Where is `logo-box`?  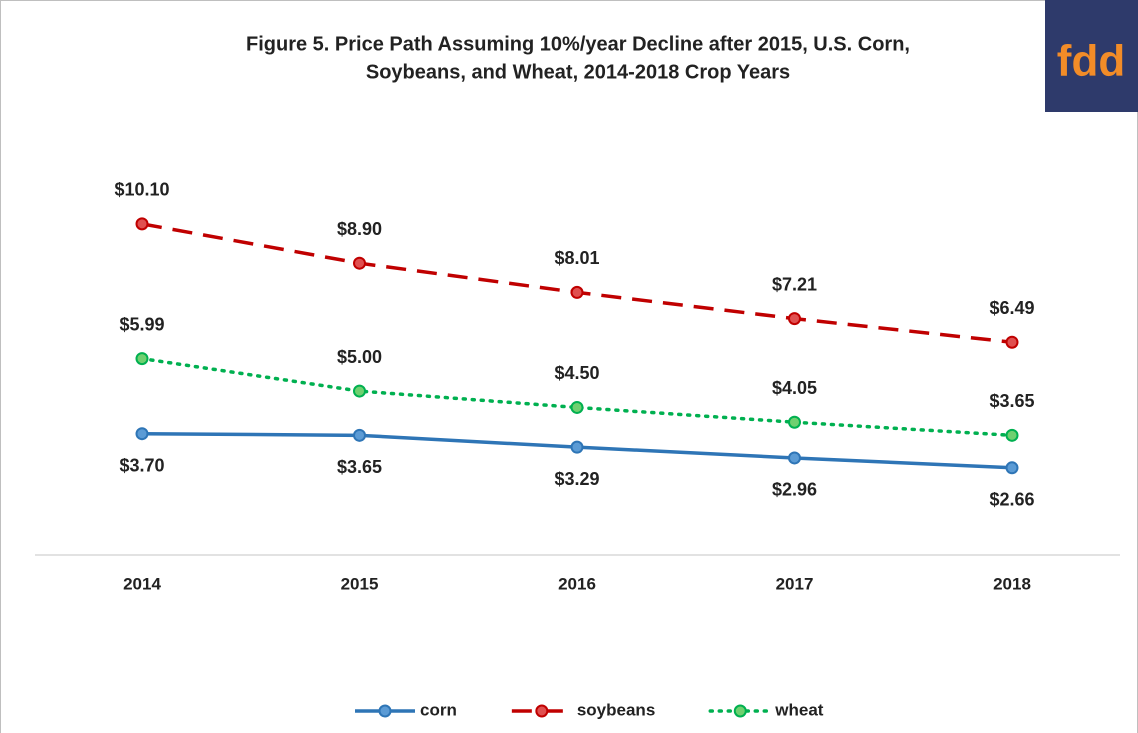 logo-box is located at coordinates (1091, 56).